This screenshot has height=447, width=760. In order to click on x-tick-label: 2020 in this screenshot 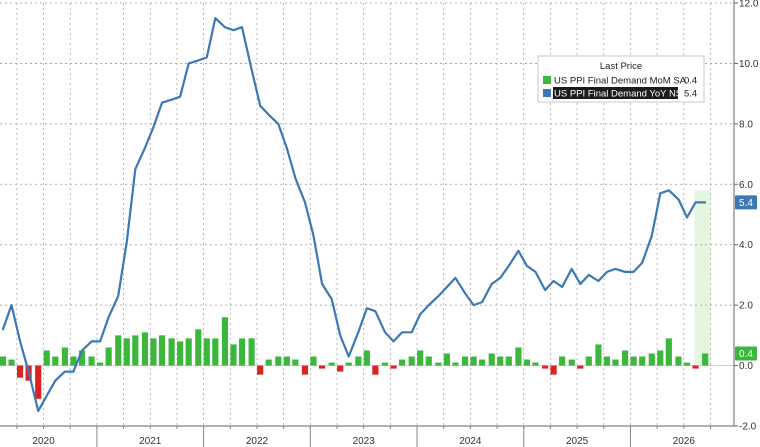, I will do `click(43, 441)`.